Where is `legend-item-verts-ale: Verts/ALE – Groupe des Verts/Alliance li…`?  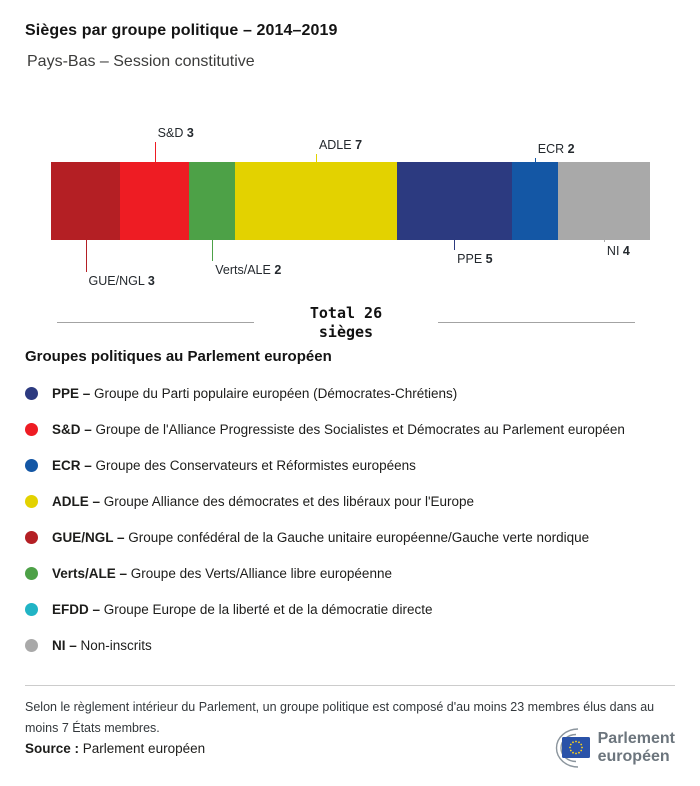
legend-item-verts-ale: Verts/ALE – Groupe des Verts/Alliance li… is located at coordinates (350, 573).